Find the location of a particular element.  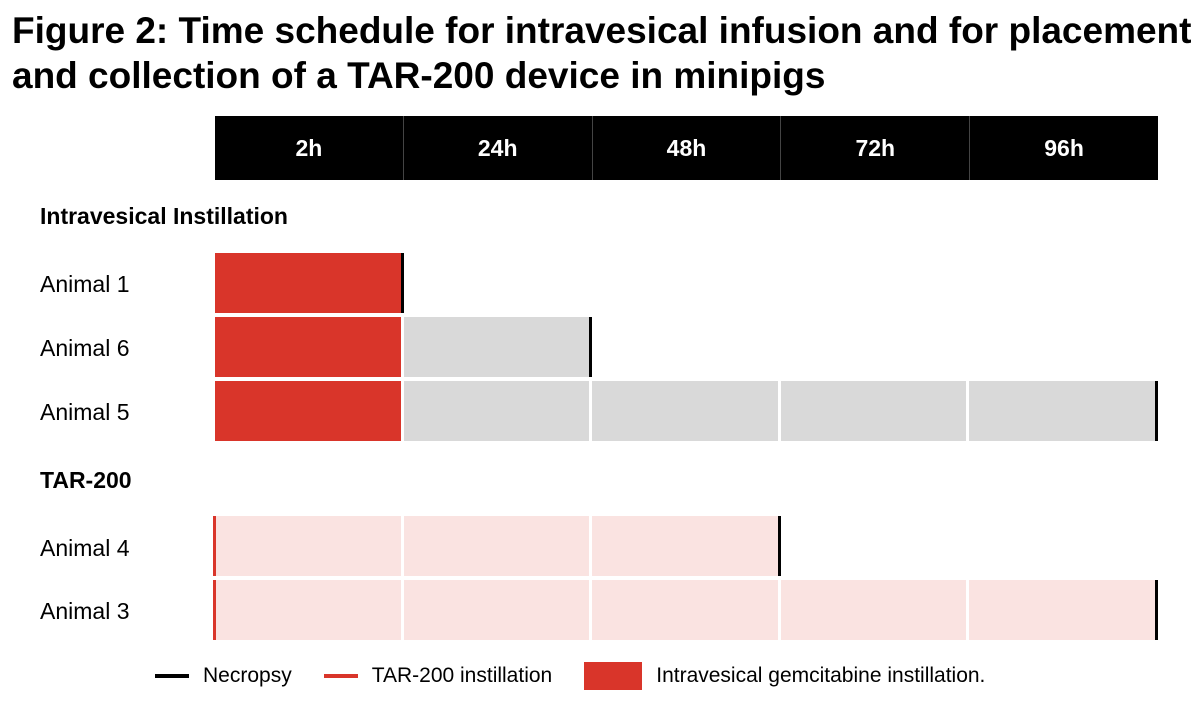

legend-item-tar: TAR-200 instillation is located at coordinates (438, 676).